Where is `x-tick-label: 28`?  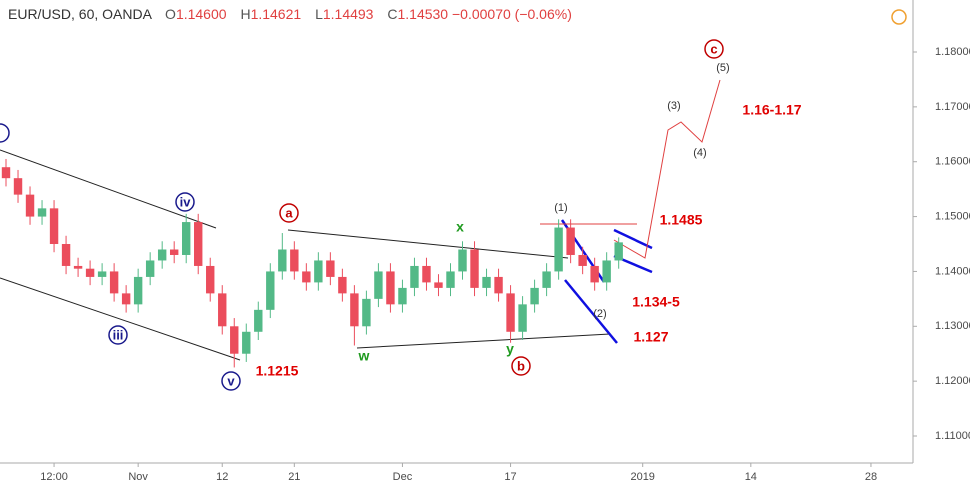
x-tick-label: 28 is located at coordinates (871, 477).